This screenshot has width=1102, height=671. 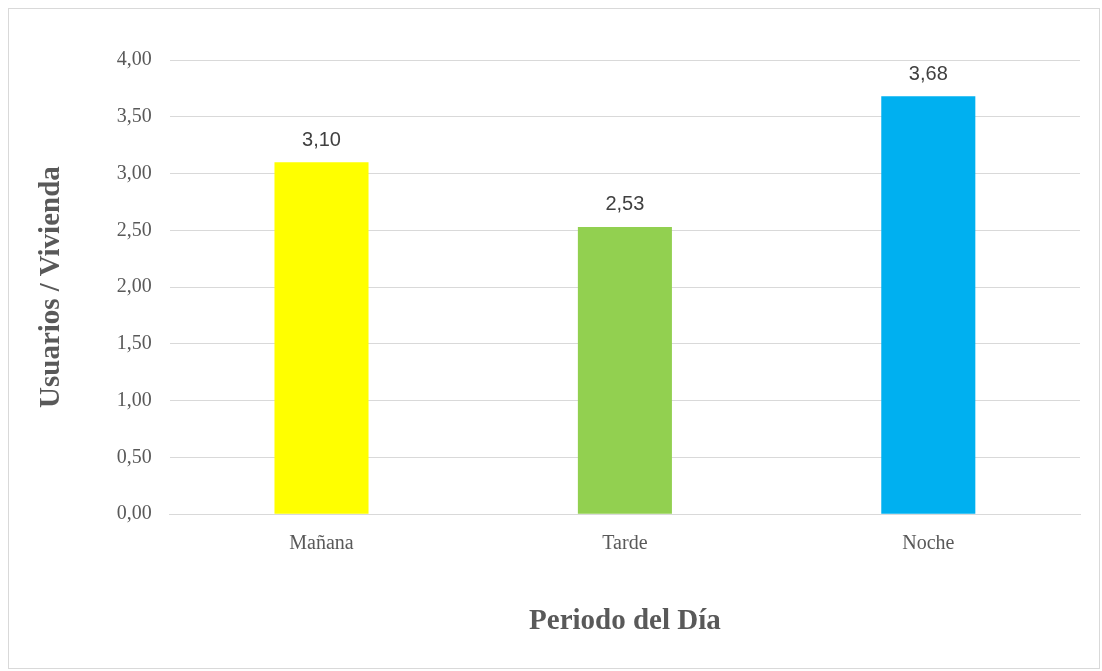 I want to click on x-tick-label: Tarde, so click(x=625, y=542).